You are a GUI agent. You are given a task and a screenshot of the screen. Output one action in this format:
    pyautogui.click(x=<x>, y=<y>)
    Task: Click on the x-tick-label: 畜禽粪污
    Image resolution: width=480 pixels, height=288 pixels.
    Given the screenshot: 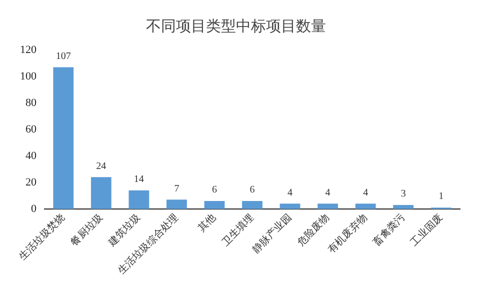 What is the action you would take?
    pyautogui.click(x=389, y=230)
    